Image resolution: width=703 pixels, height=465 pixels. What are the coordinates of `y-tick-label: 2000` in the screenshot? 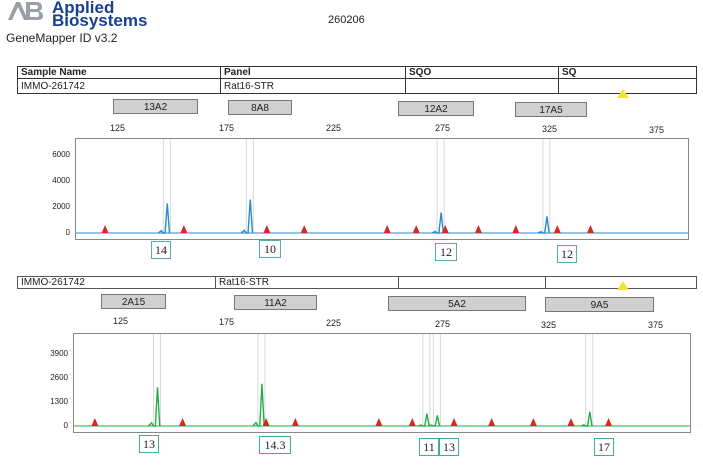 It's located at (61, 206).